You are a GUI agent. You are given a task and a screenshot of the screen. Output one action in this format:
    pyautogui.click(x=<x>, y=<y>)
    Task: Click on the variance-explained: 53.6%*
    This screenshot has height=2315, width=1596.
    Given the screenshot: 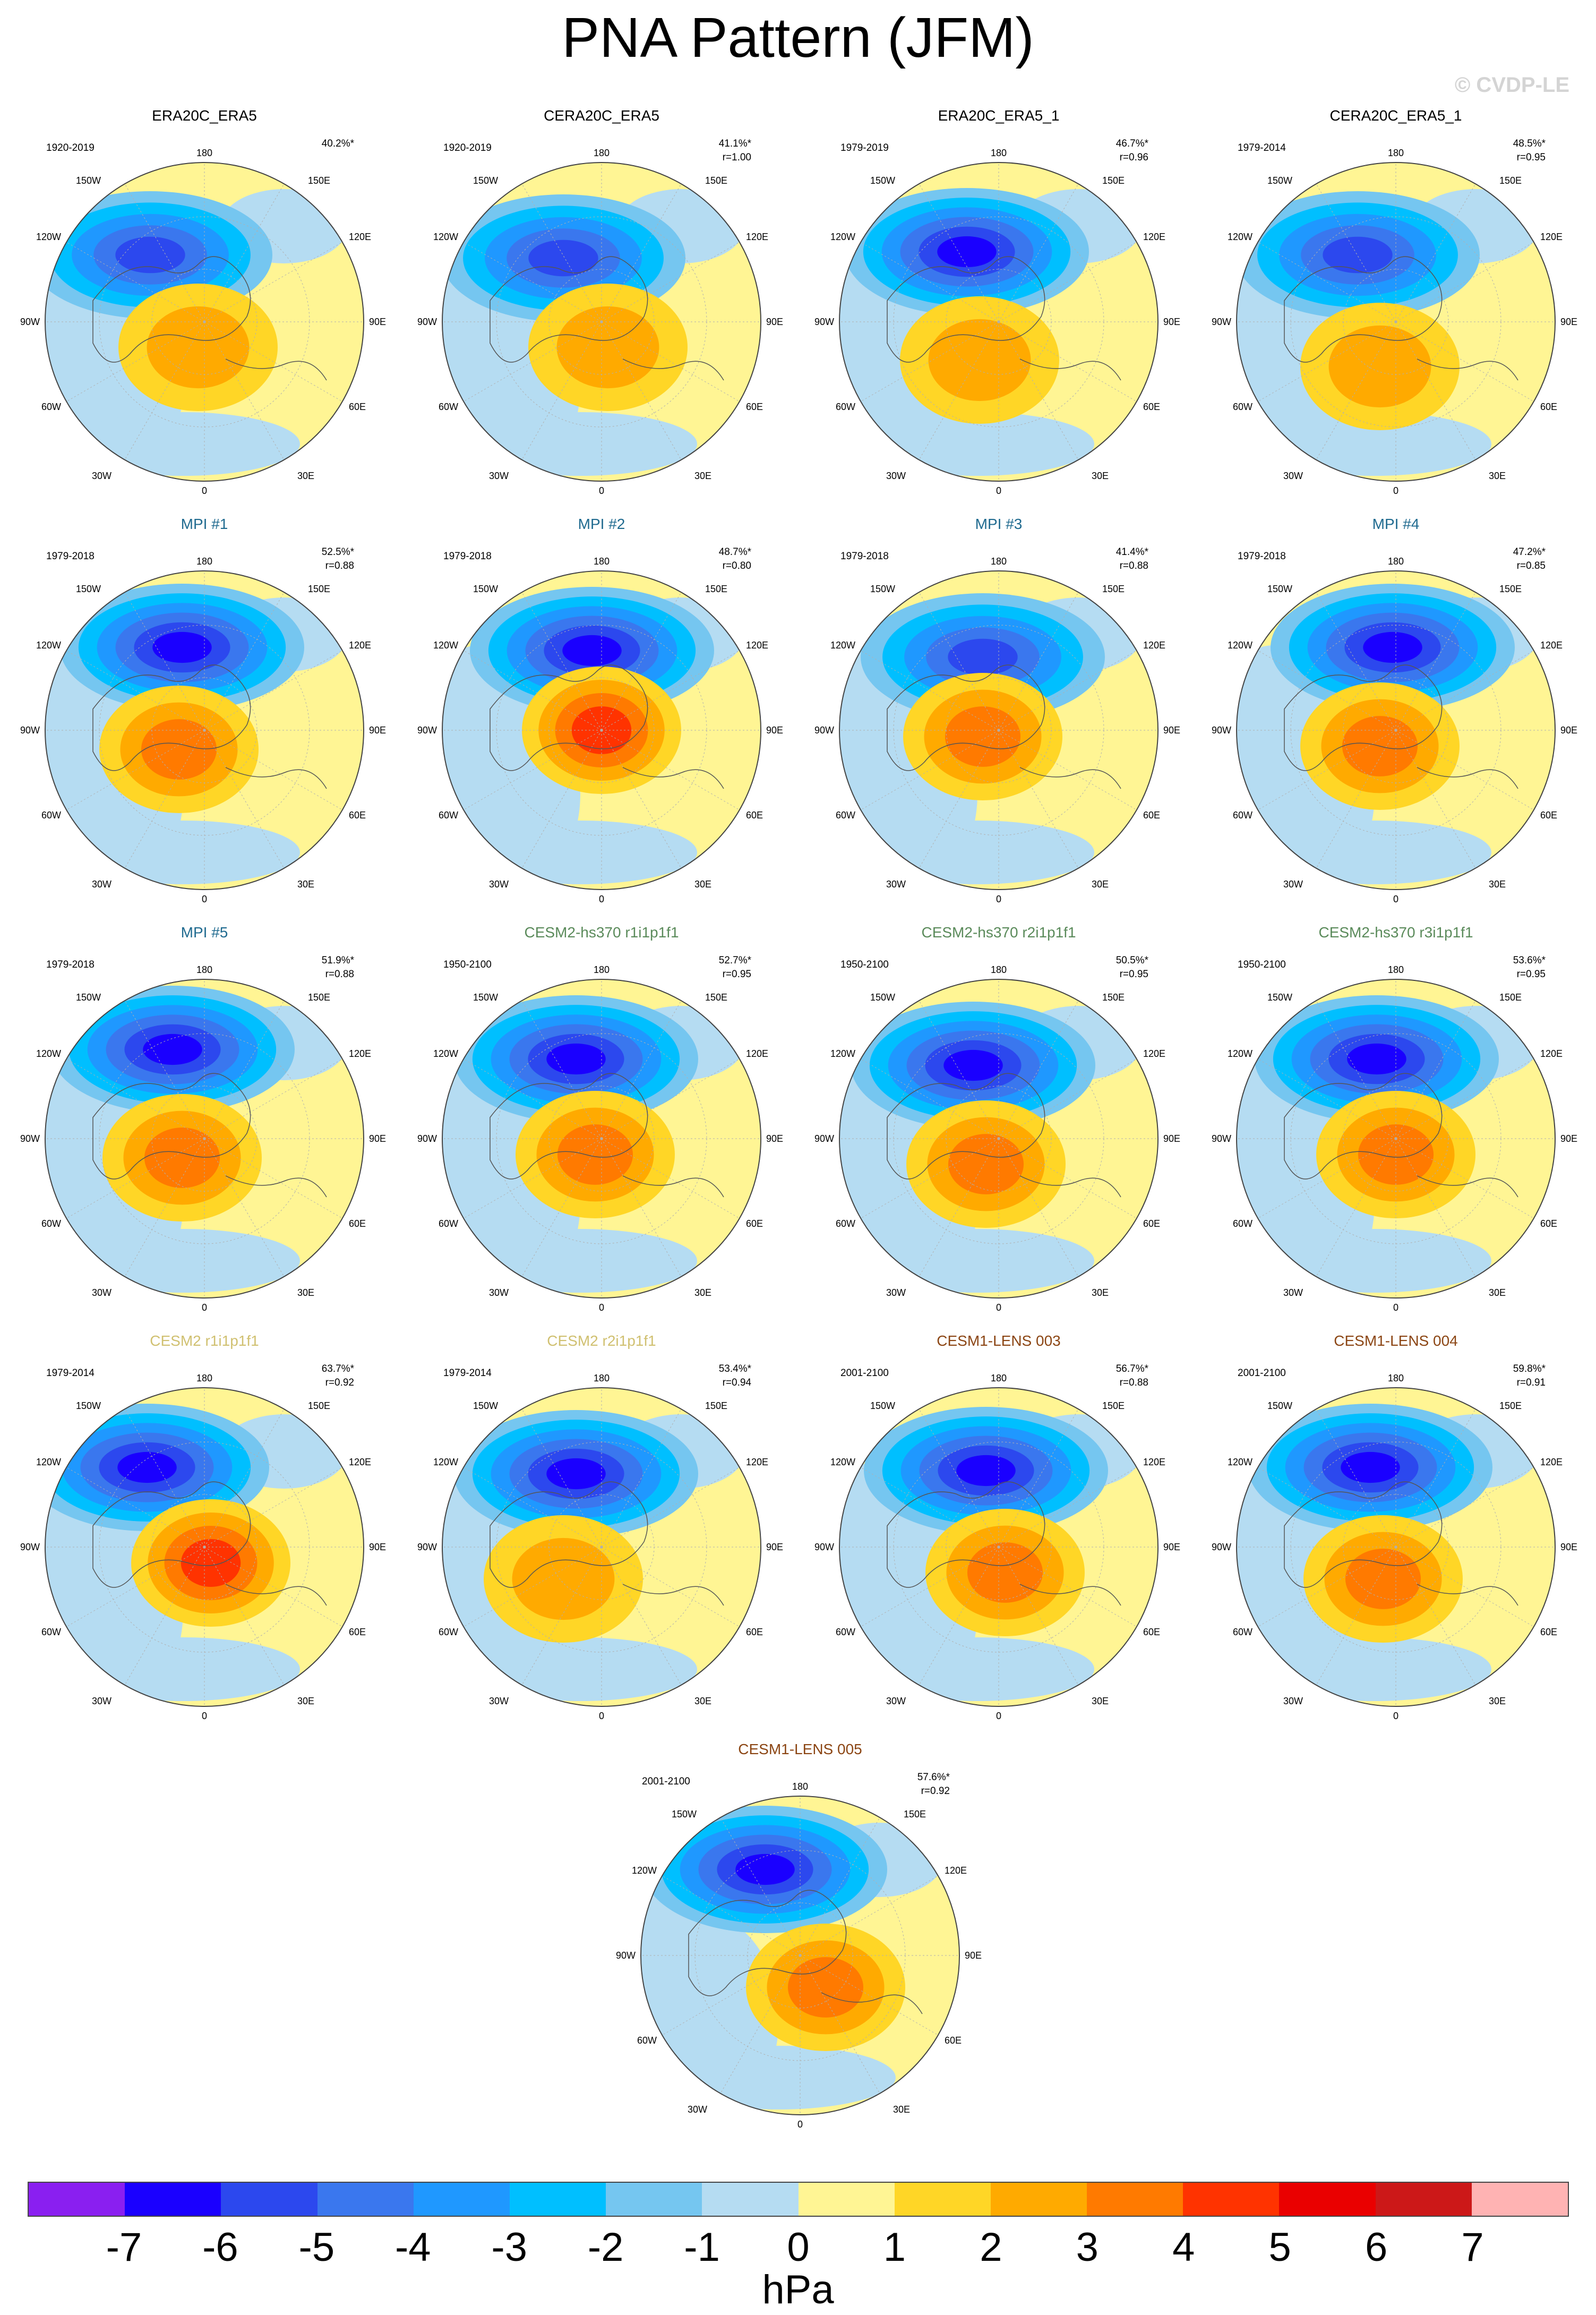 What is the action you would take?
    pyautogui.click(x=1530, y=960)
    